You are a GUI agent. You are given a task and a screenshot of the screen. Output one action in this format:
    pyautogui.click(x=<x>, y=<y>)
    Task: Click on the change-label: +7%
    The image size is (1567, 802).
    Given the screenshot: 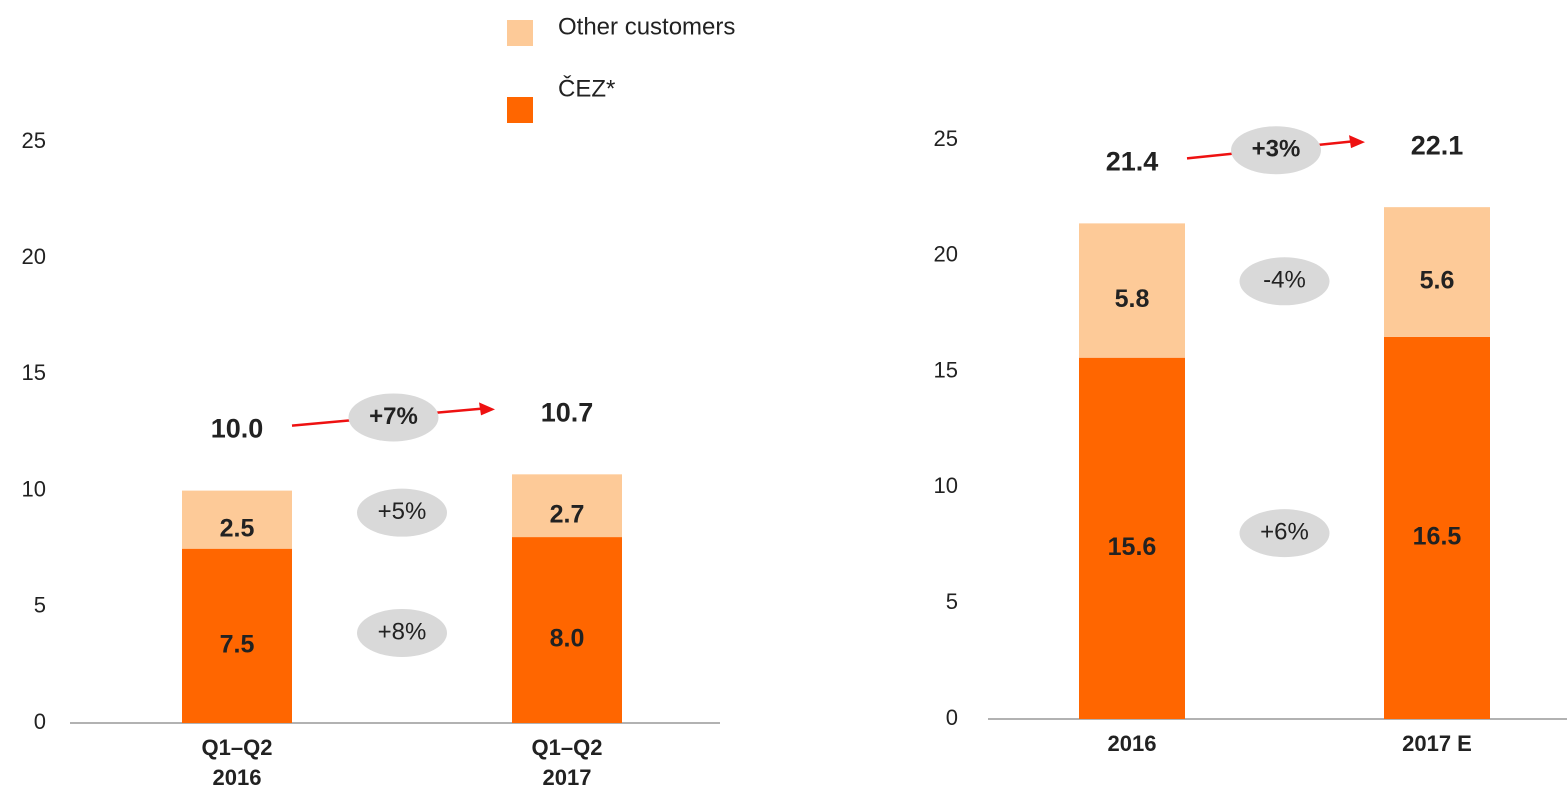 What is the action you would take?
    pyautogui.click(x=393, y=416)
    